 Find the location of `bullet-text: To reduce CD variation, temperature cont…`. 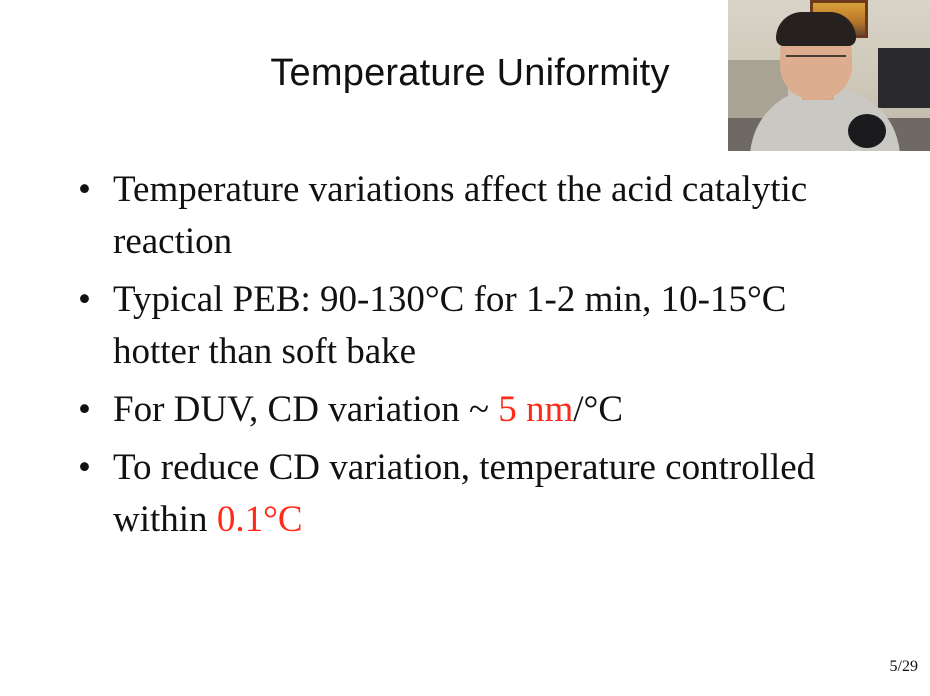

bullet-text: To reduce CD variation, temperature cont… is located at coordinates (464, 493).